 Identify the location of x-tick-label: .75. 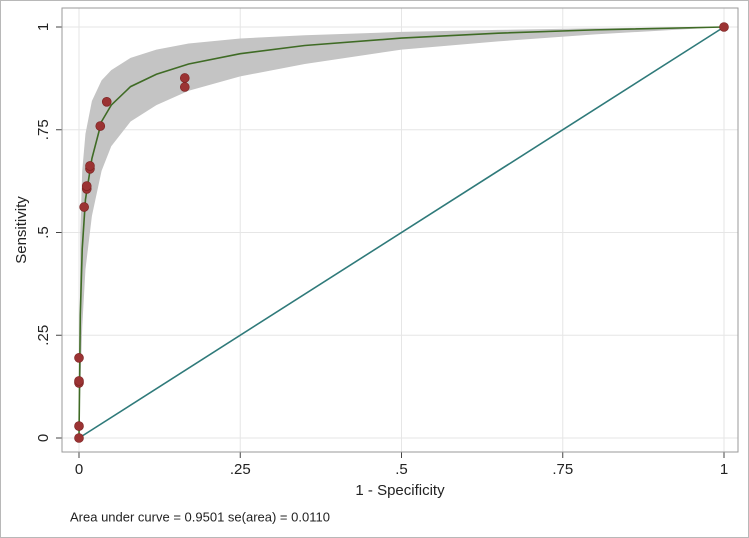
(562, 469).